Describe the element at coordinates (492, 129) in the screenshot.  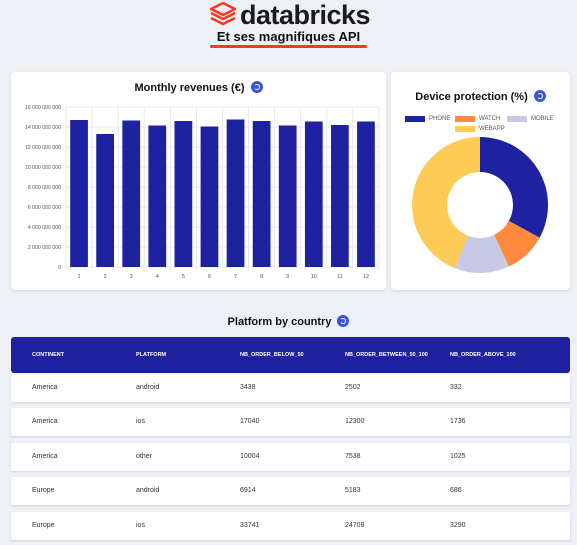
I see `legend-label: WEBAPP` at that location.